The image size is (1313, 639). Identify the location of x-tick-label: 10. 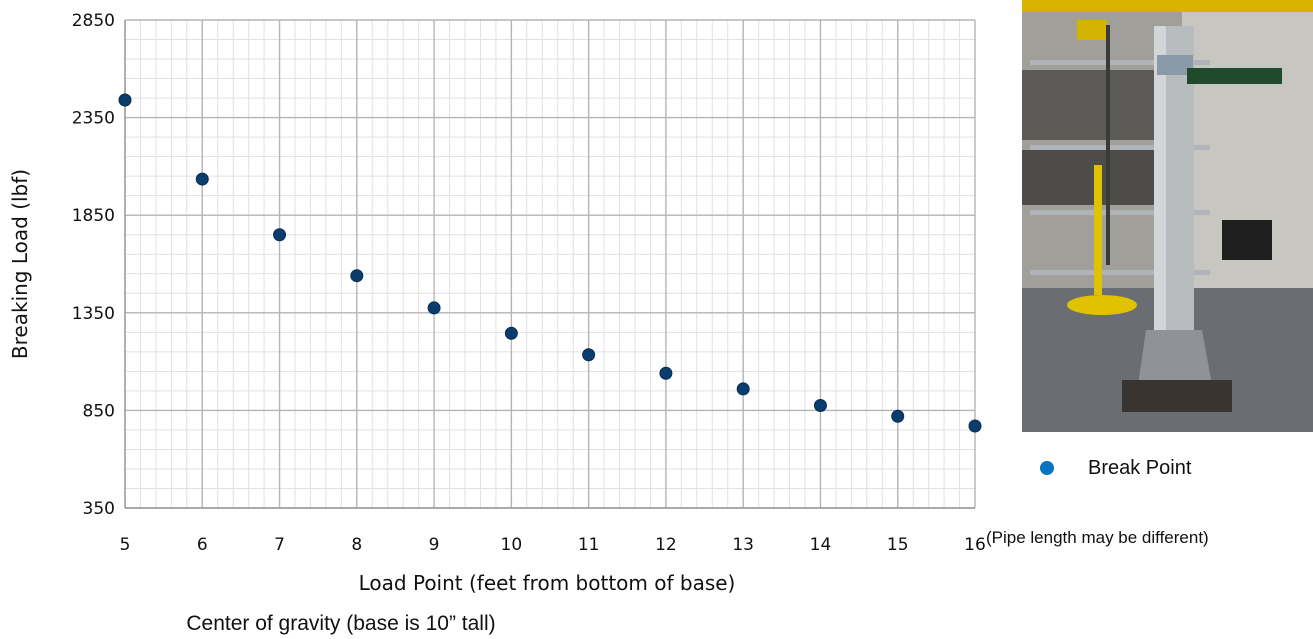
(512, 545).